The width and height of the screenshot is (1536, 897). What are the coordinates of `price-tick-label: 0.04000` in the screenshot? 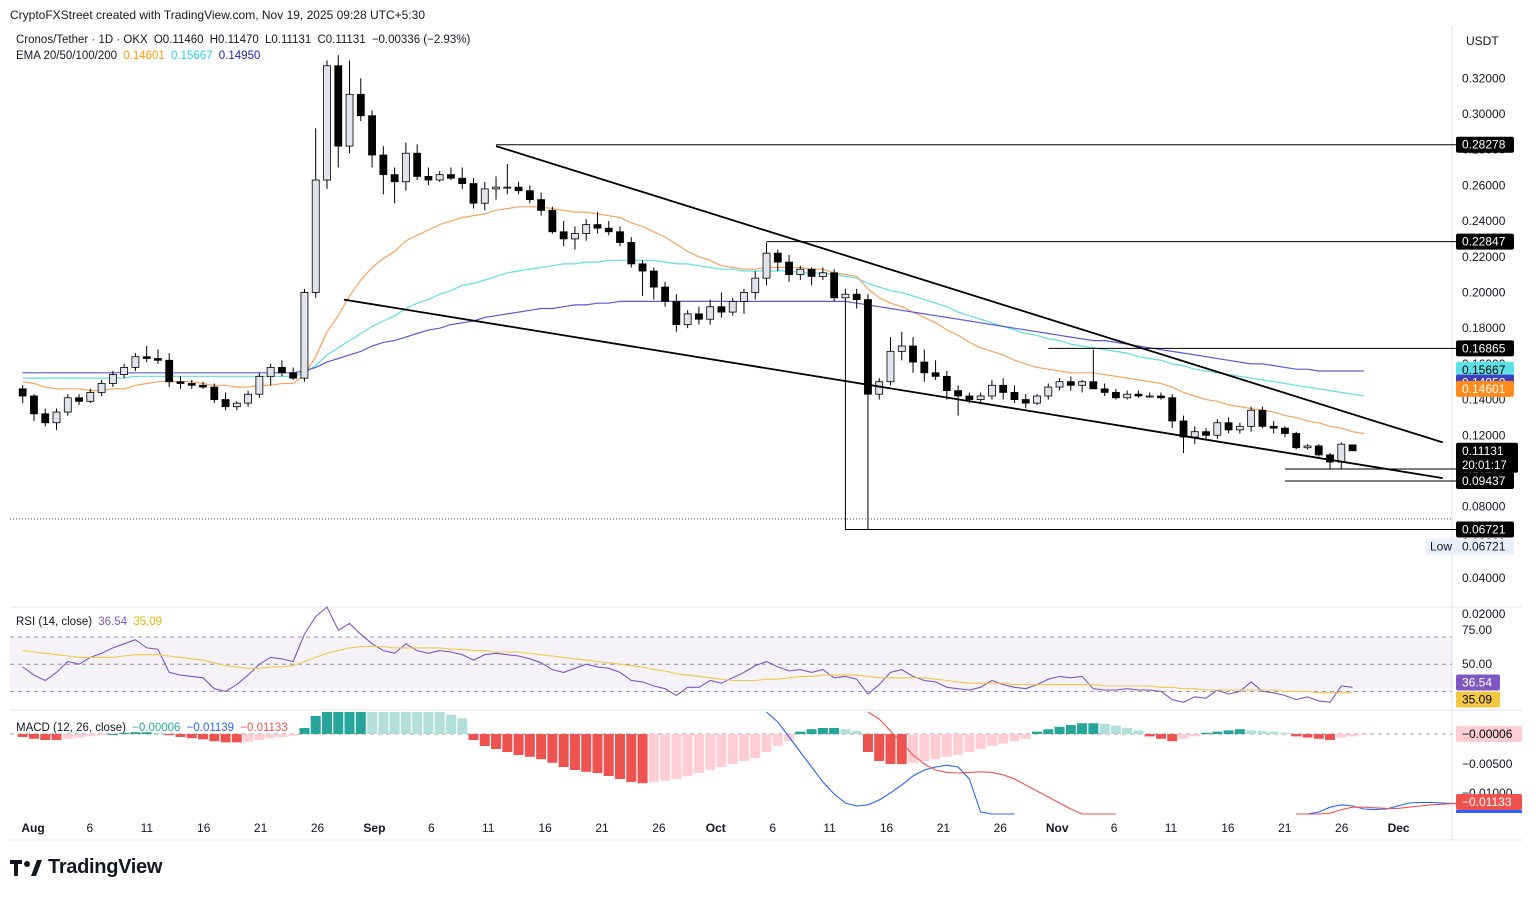 It's located at (1484, 578).